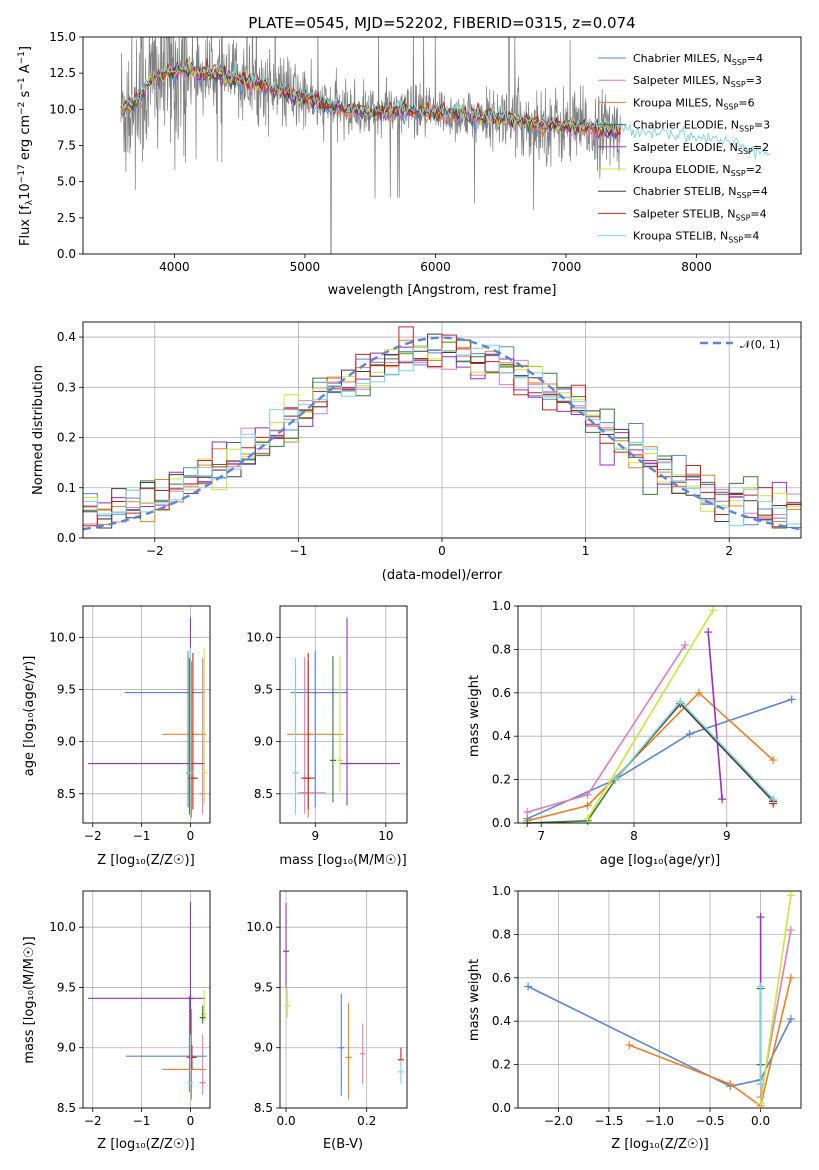  I want to click on y-tick-label: 0.1, so click(66, 488).